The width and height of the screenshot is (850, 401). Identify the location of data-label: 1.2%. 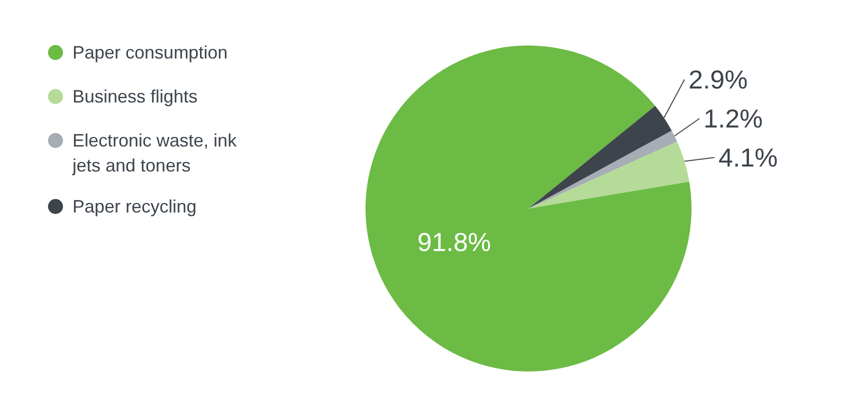
(733, 119).